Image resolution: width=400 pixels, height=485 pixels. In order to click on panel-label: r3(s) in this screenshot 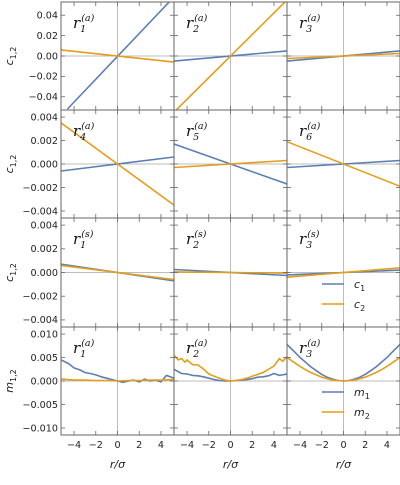, I will do `click(309, 240)`.